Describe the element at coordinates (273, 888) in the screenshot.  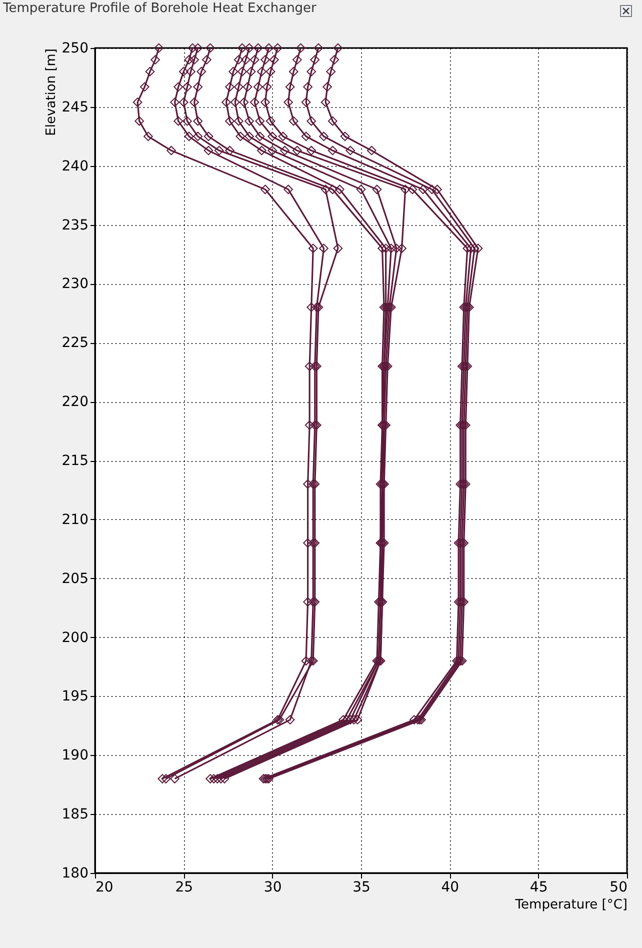
I see `x-tick-label: 30` at that location.